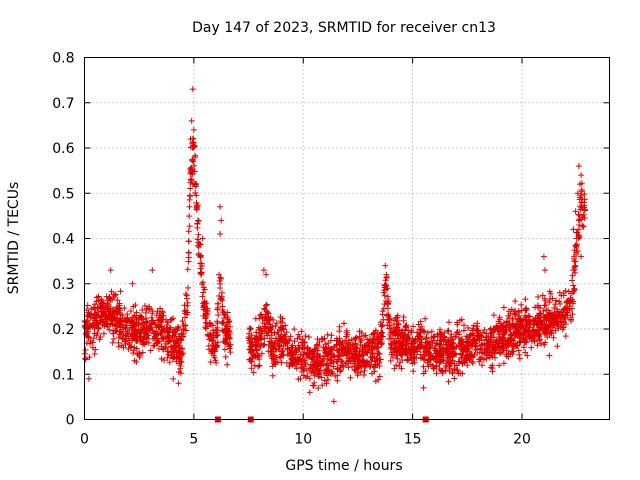 The image size is (640, 480). Describe the element at coordinates (522, 440) in the screenshot. I see `x-tick-label: 20` at that location.